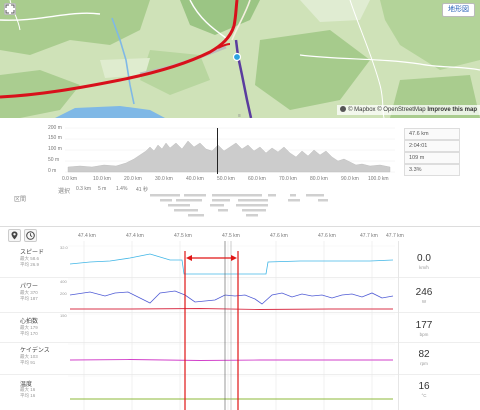  Describe the element at coordinates (70, 179) in the screenshot. I see `elev-xtick: 0.0 km` at that location.